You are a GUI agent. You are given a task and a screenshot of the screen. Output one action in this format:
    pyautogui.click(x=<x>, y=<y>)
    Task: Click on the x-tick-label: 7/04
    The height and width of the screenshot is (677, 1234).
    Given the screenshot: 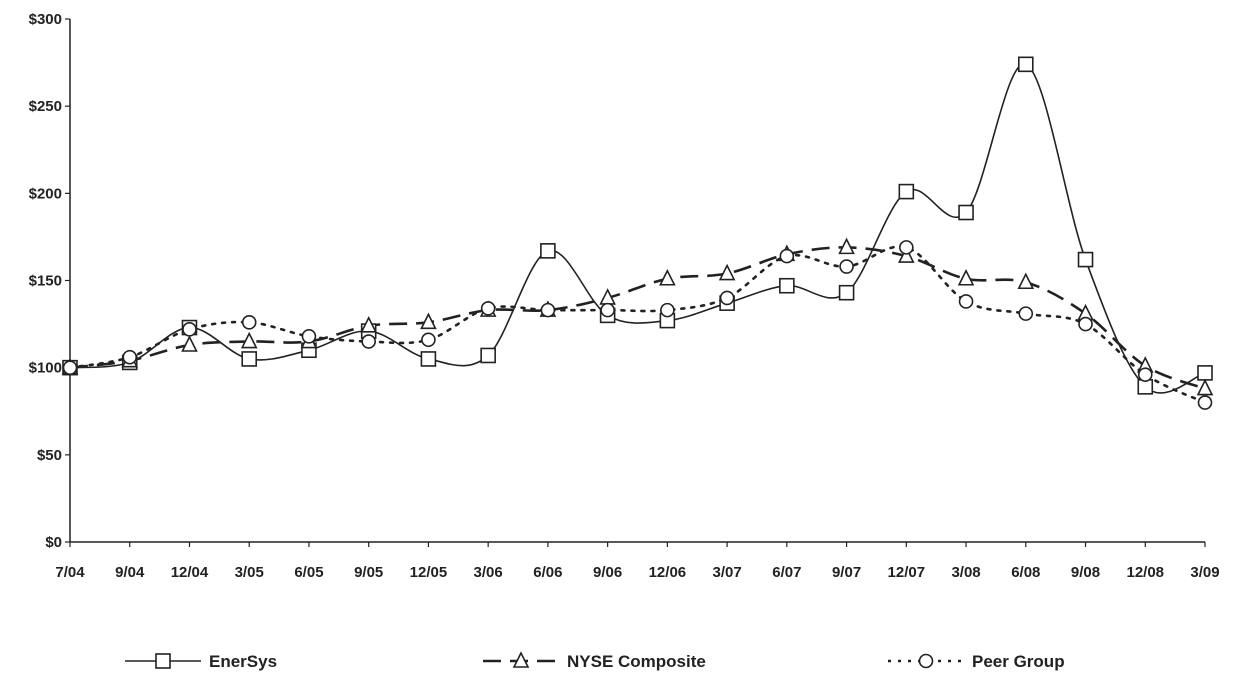 What is the action you would take?
    pyautogui.click(x=70, y=572)
    